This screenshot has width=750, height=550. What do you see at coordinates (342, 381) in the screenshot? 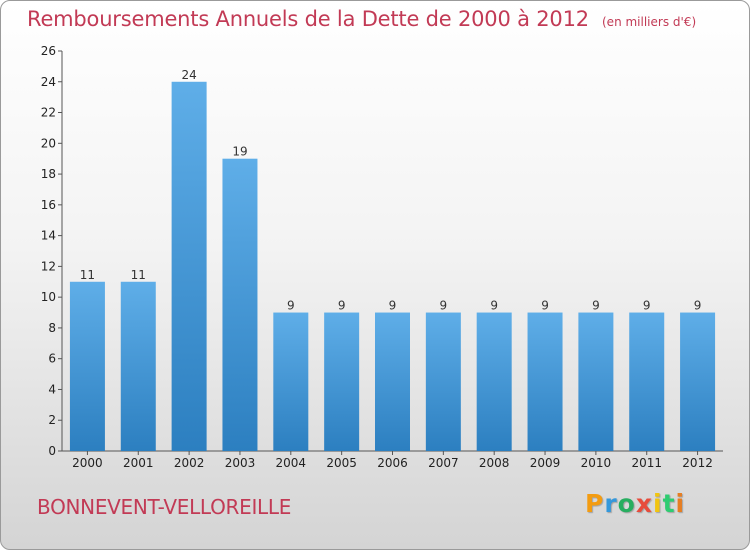
I see `bar-2005` at bounding box center [342, 381].